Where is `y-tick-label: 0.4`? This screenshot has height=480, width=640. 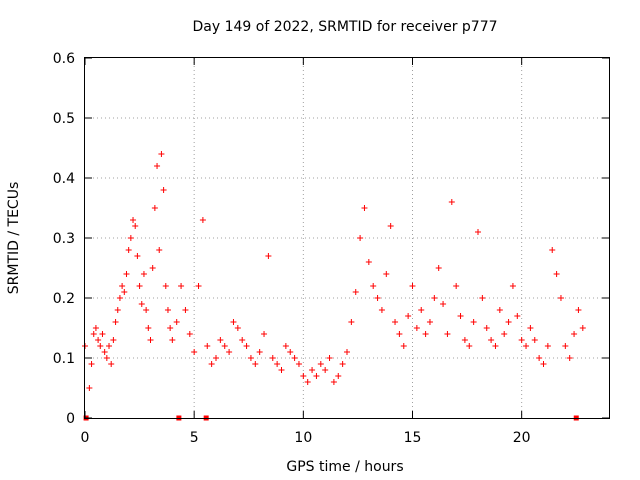
y-tick-label: 0.4 is located at coordinates (64, 179).